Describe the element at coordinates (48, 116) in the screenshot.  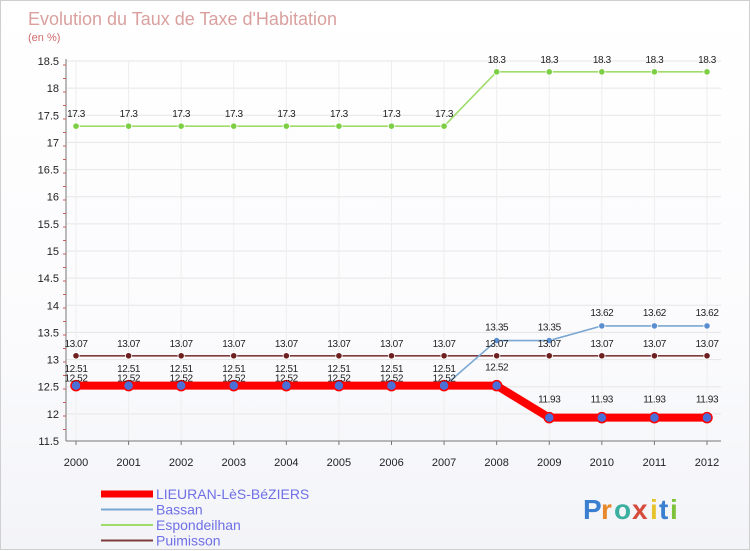
I see `y-tick-label: 17.5` at that location.